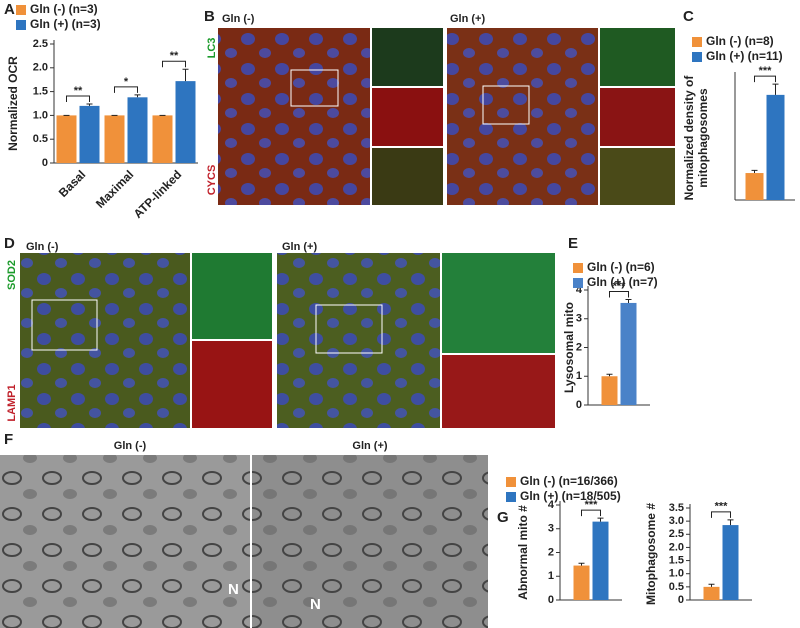 The width and height of the screenshot is (800, 628). I want to click on legend-label: Gln (+) (n=3), so click(65, 24).